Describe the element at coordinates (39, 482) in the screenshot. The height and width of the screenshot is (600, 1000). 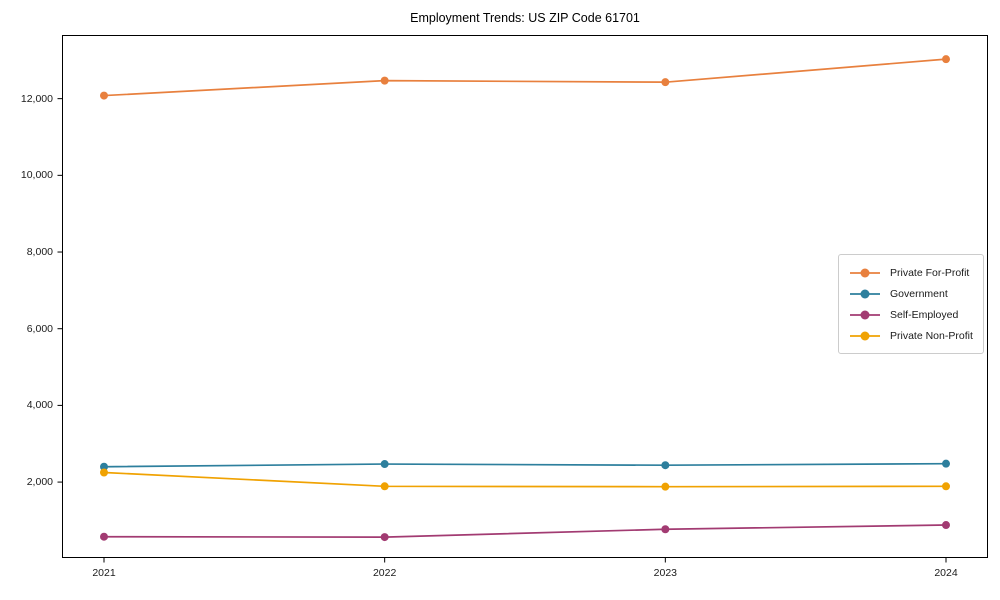
I see `y-tick-label: 2,000` at that location.